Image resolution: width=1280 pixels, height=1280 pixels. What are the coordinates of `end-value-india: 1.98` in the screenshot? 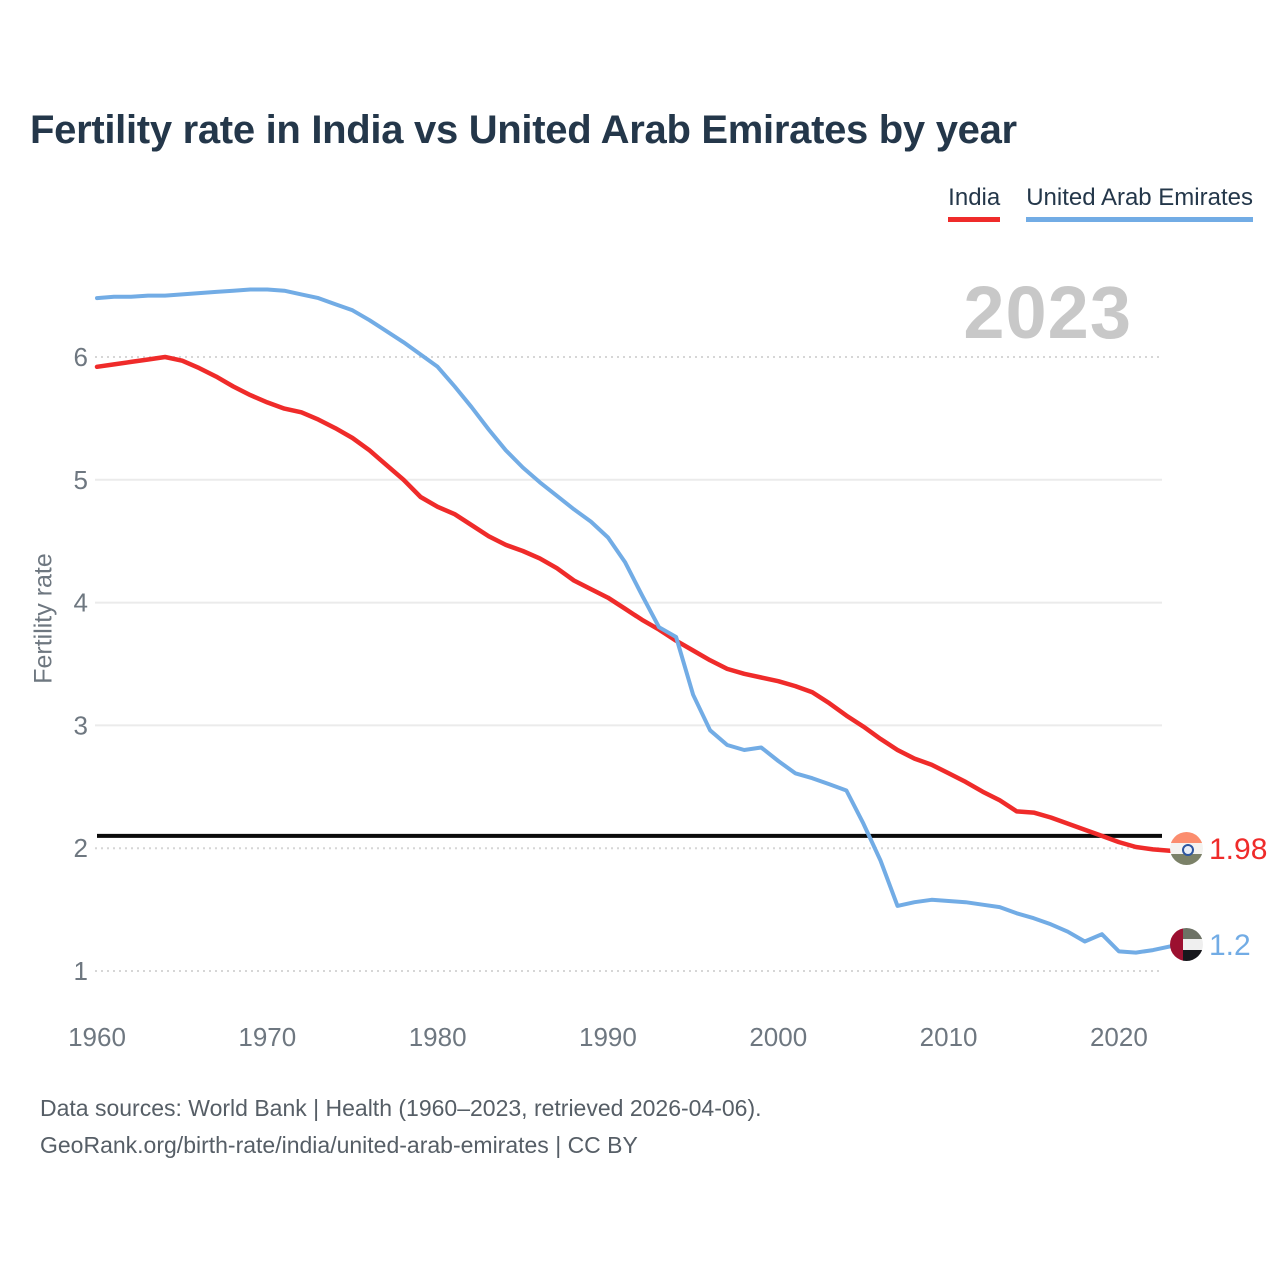 It's located at (1238, 849).